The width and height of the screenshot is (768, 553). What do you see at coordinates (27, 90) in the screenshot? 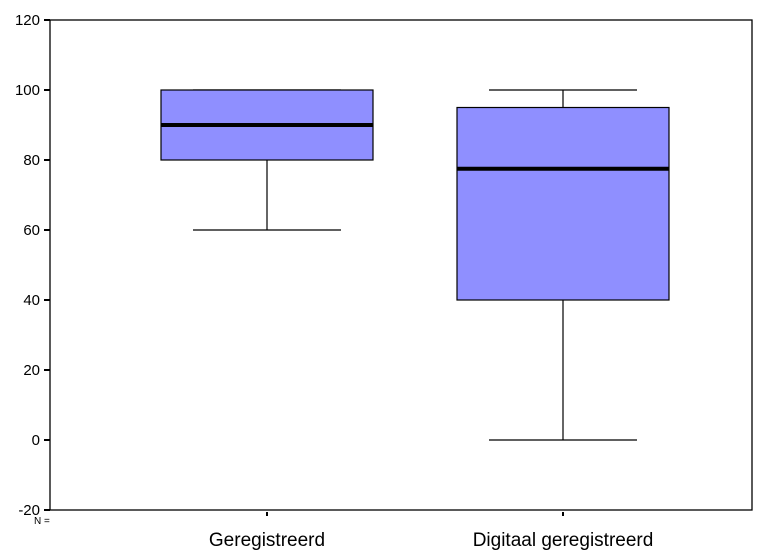
I see `y-tick-label: 100` at bounding box center [27, 90].